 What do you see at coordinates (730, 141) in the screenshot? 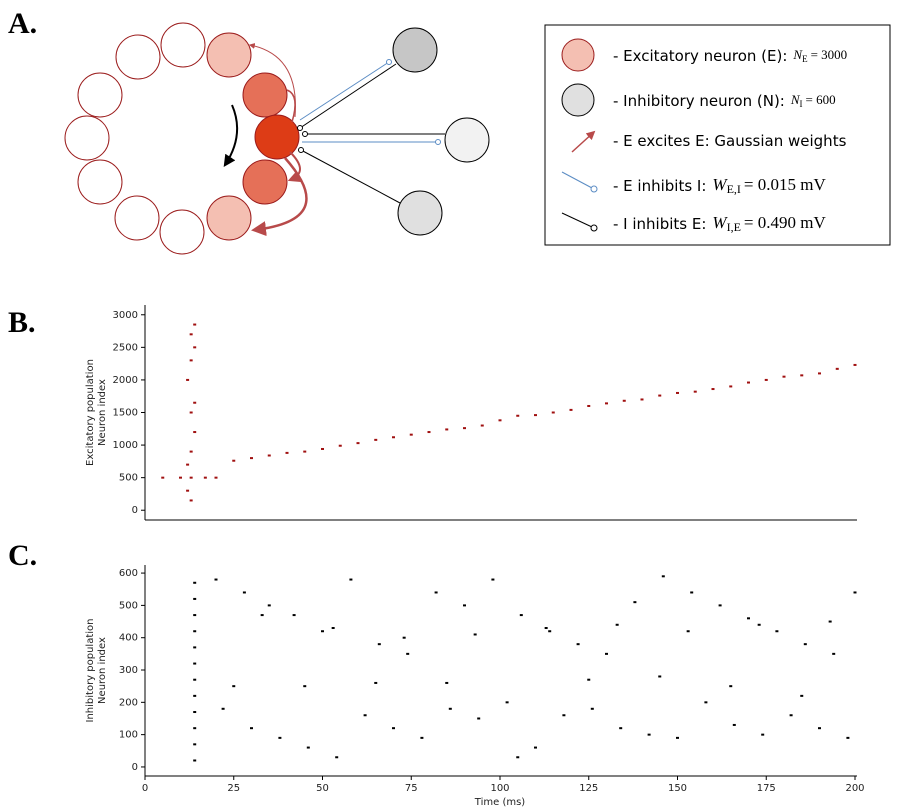
I see `legend-text: - E excites E: Gaussian weights` at bounding box center [730, 141].